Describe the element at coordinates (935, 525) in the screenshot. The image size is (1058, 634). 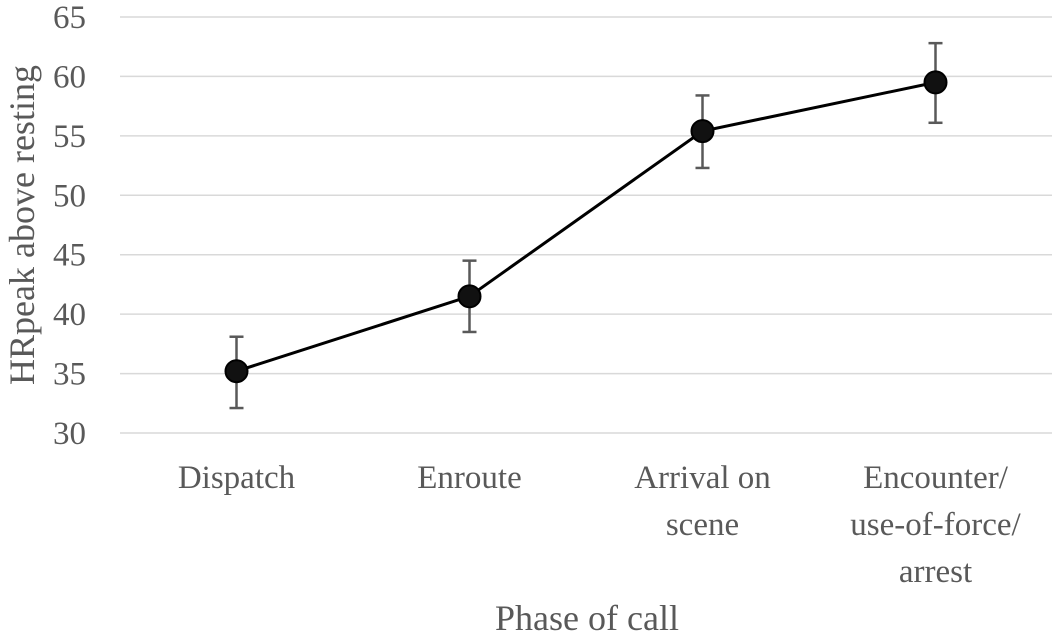
I see `x-category-label: use-of-force/` at that location.